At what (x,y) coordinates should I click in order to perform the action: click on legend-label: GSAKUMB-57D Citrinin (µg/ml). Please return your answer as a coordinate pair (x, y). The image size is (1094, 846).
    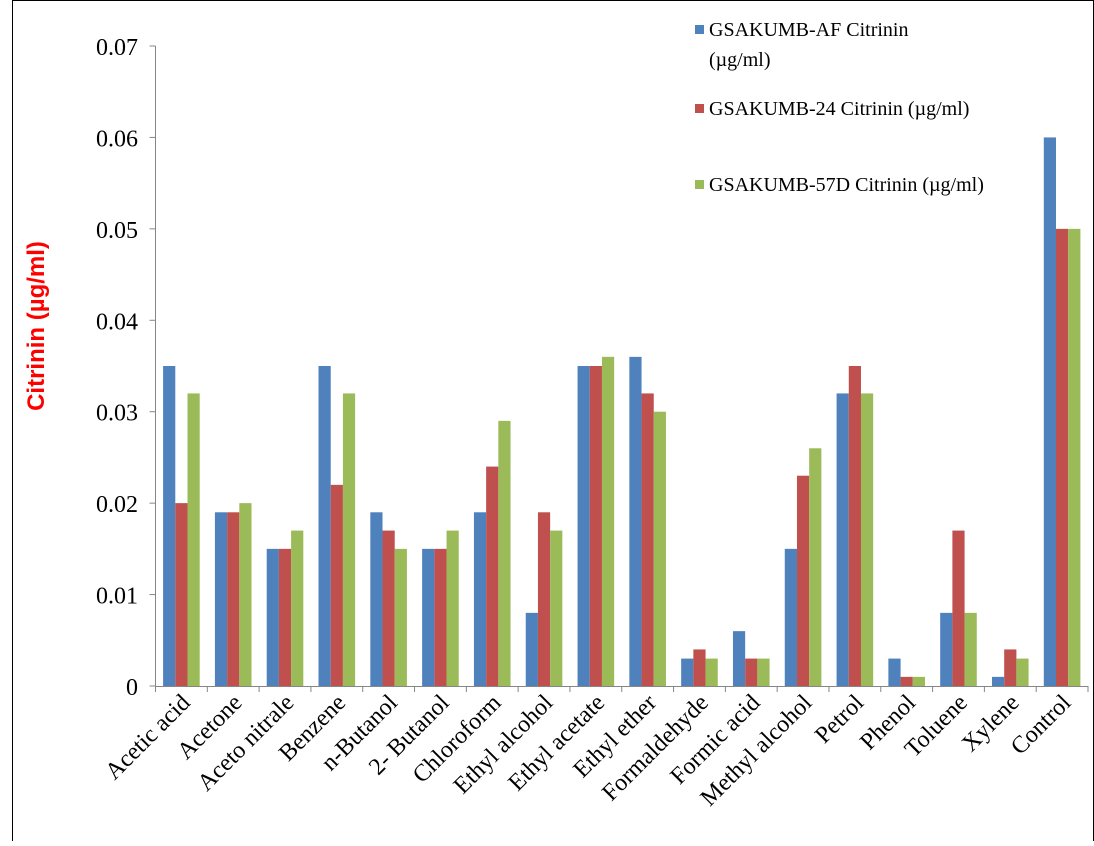
    Looking at the image, I should click on (846, 185).